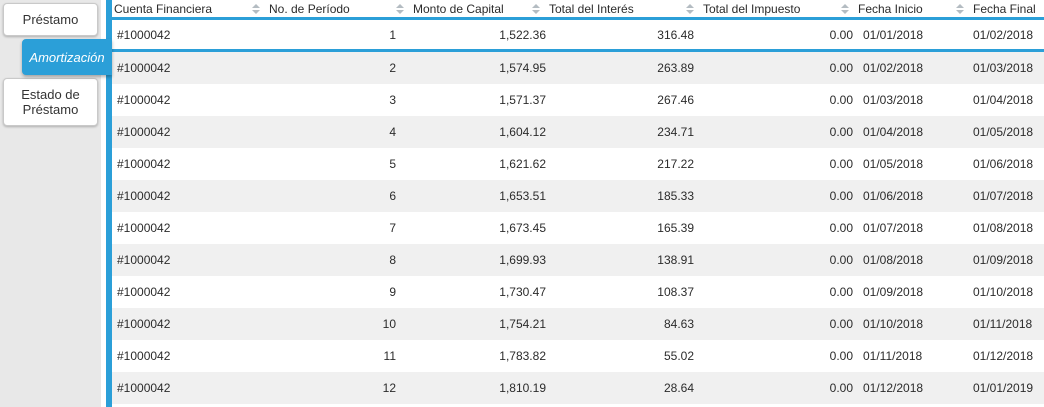 Image resolution: width=1044 pixels, height=407 pixels. I want to click on cell-fecha-inicio: 01/06/2018, so click(893, 196).